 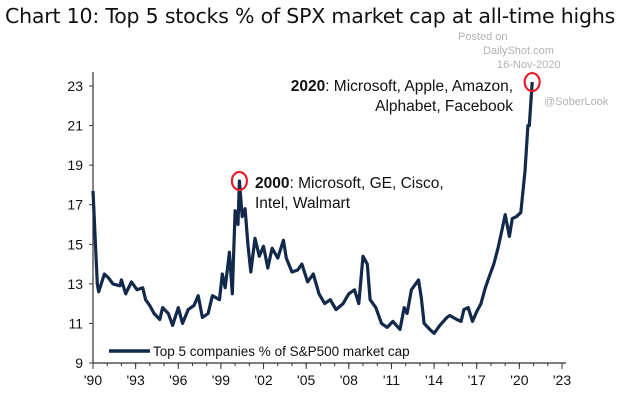 I want to click on y-tick-label: 11, so click(x=75, y=323).